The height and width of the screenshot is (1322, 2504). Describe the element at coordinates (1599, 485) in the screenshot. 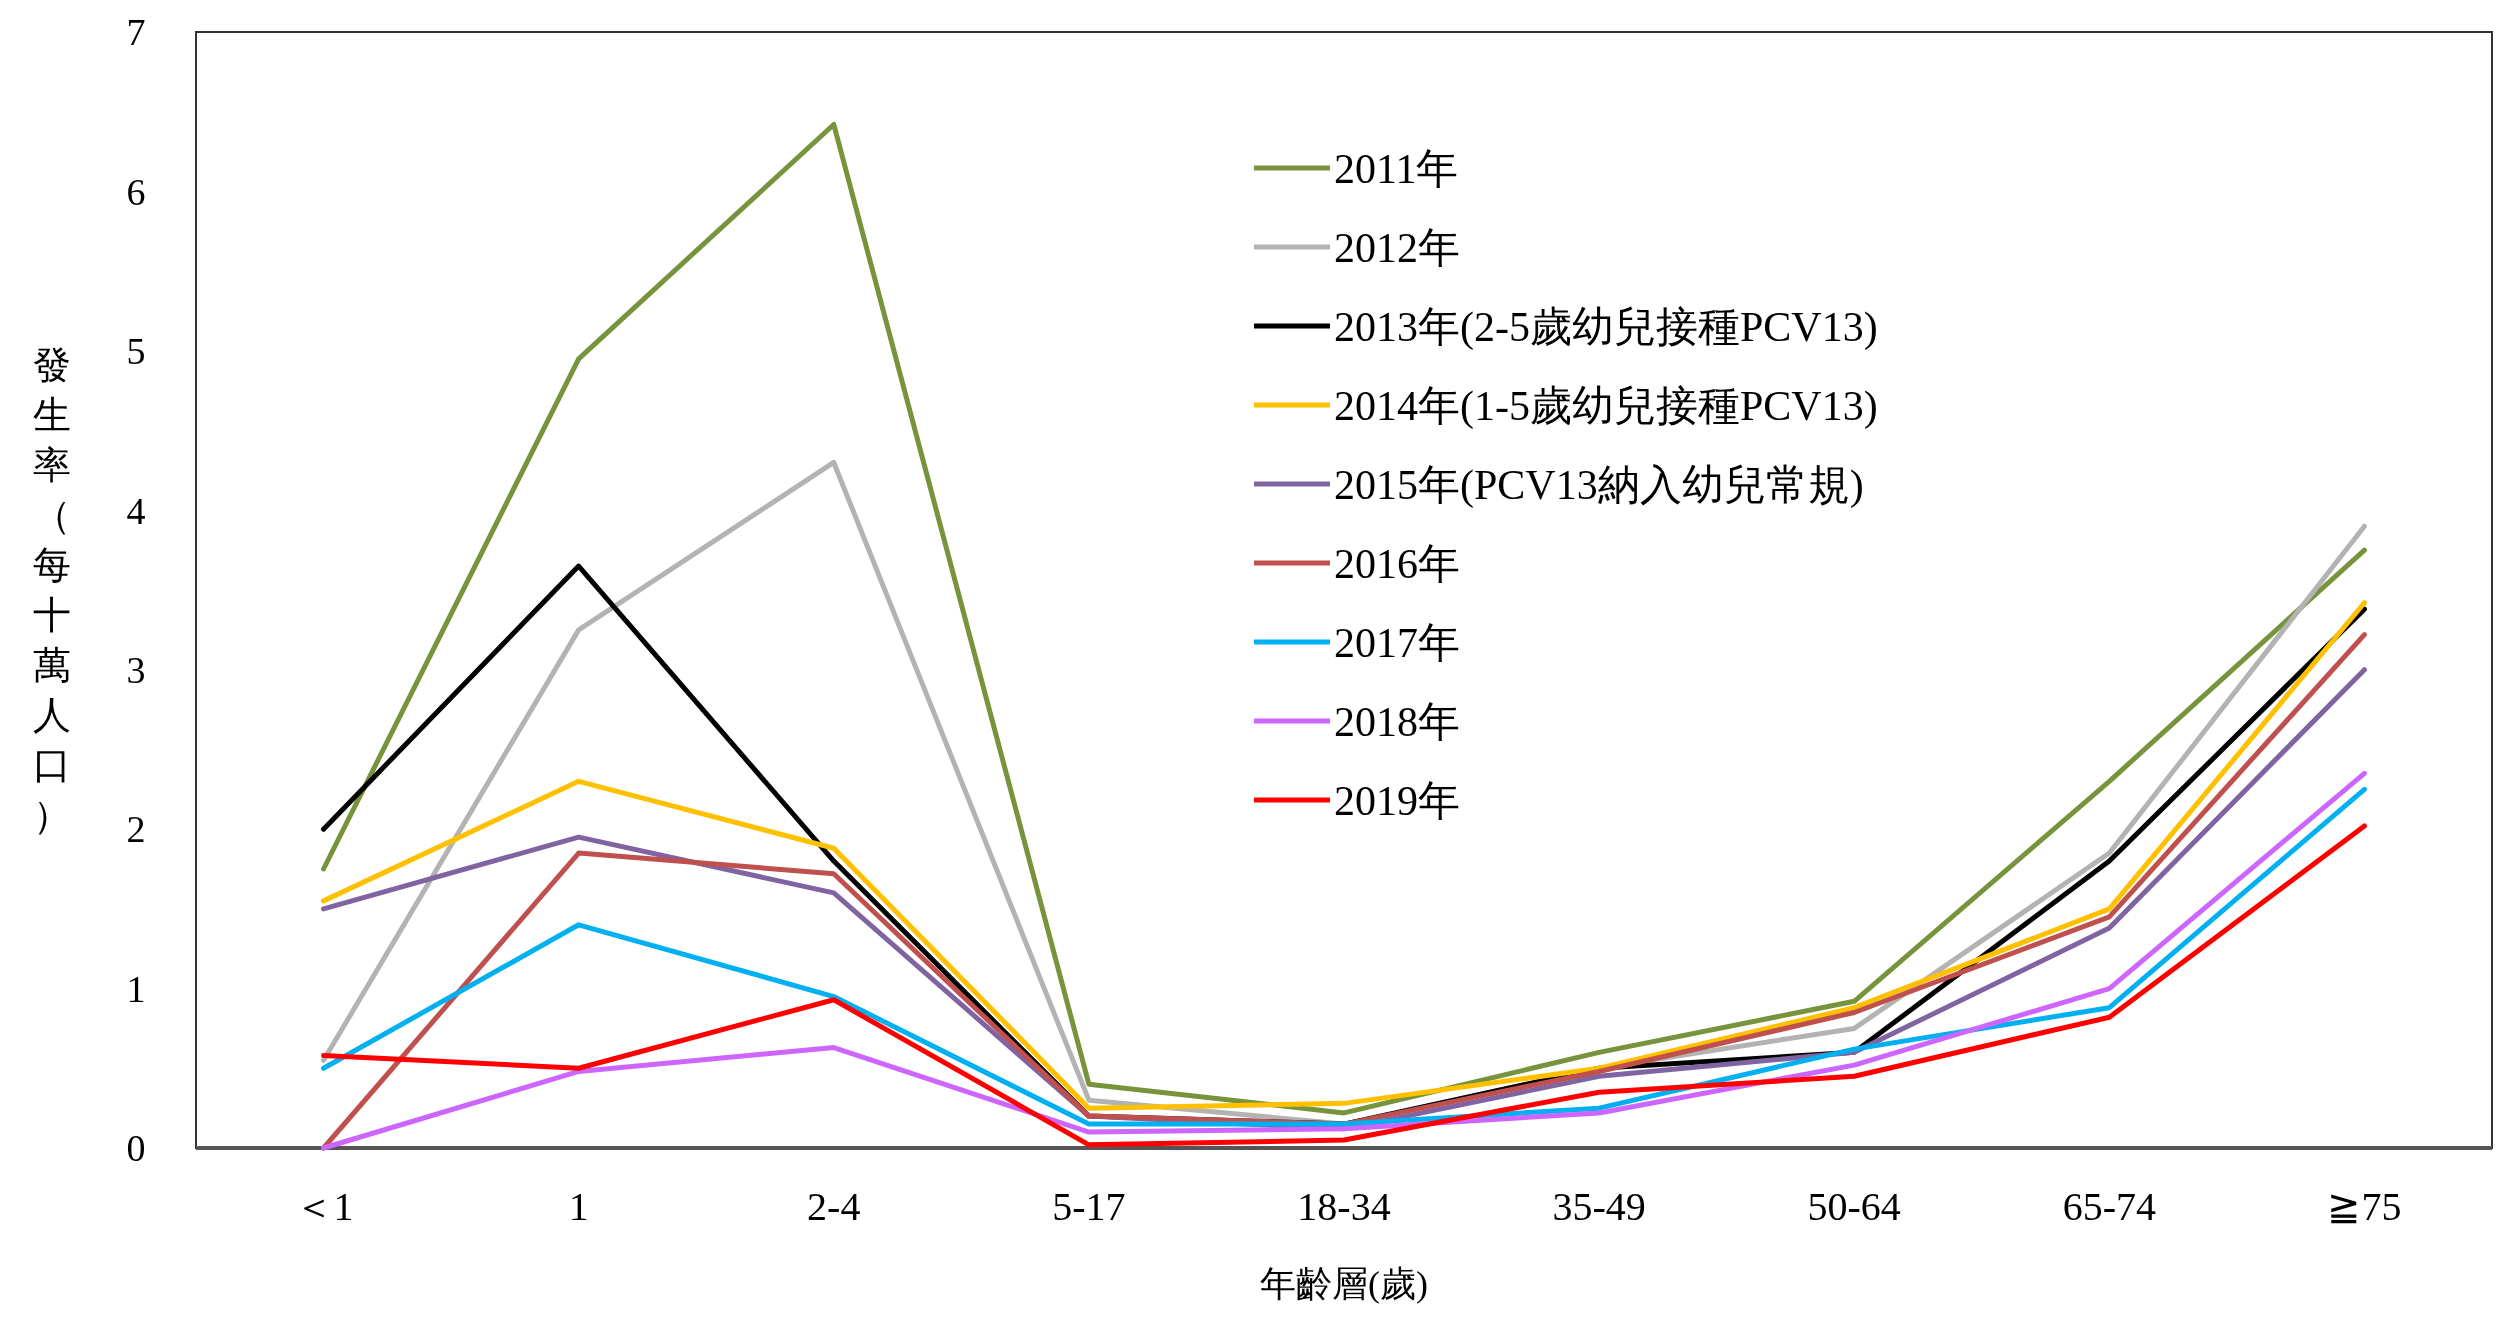

I see `legend-label: 2015年(PCV13納入幼兒常規)` at that location.